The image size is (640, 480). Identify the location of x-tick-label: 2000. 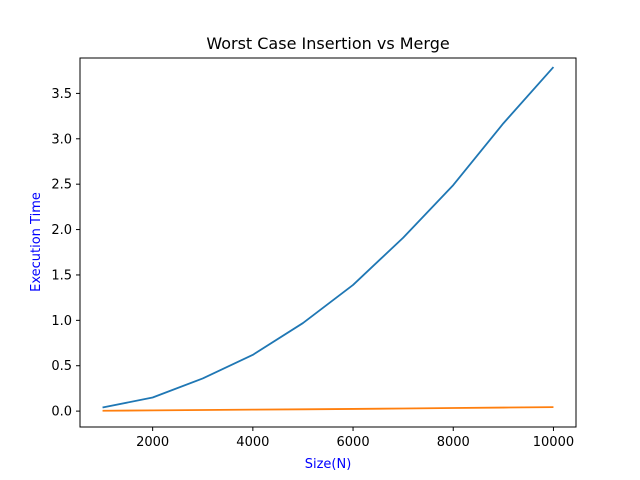
(152, 442).